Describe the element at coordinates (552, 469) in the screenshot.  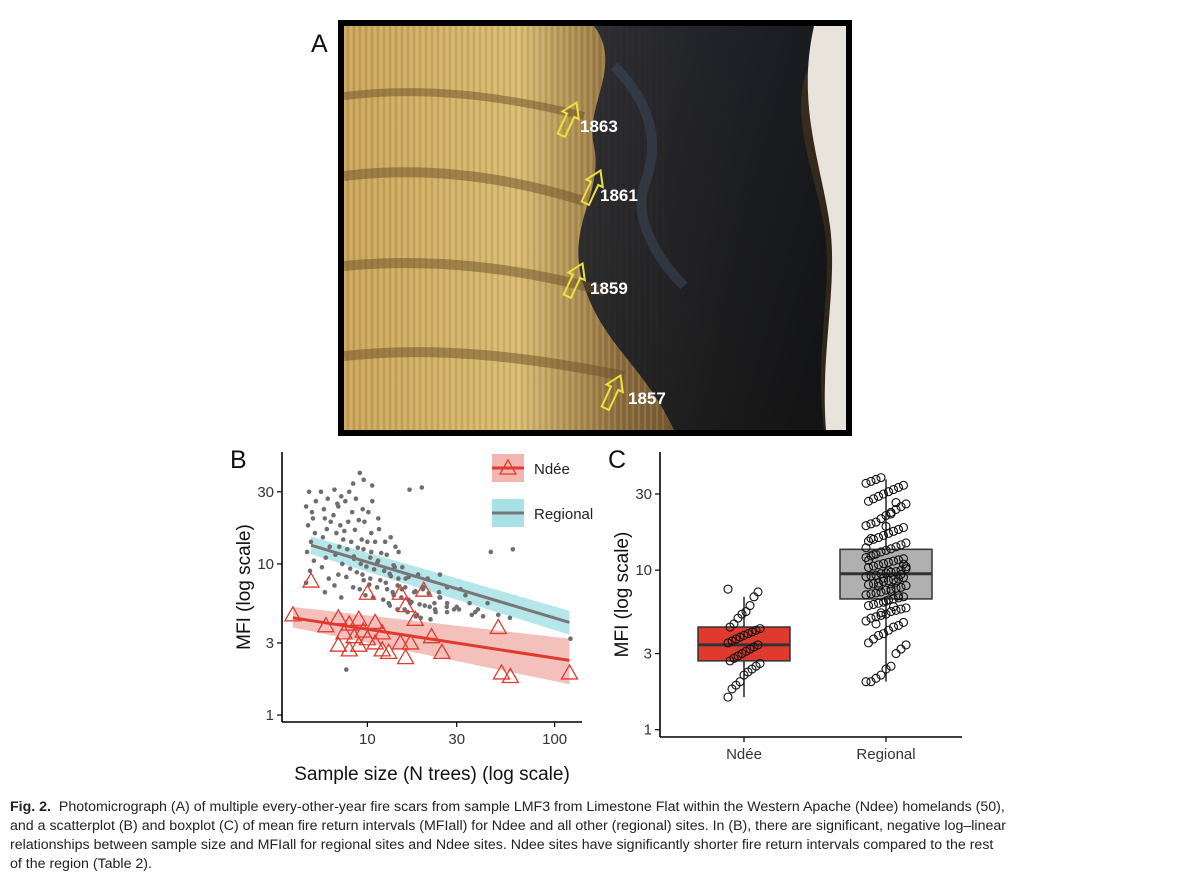
I see `legend-label-ndee: Ndée` at that location.